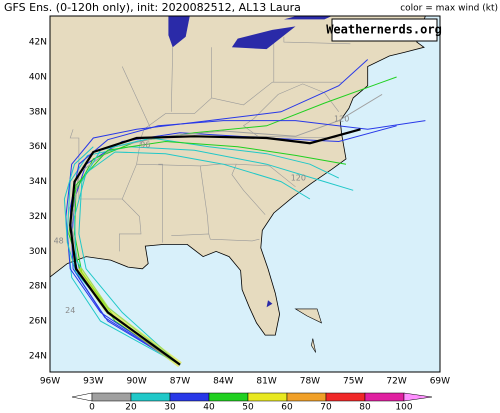 Image resolution: width=500 pixels, height=413 pixels. What do you see at coordinates (403, 408) in the screenshot?
I see `colorbar-label: 100` at bounding box center [403, 408].